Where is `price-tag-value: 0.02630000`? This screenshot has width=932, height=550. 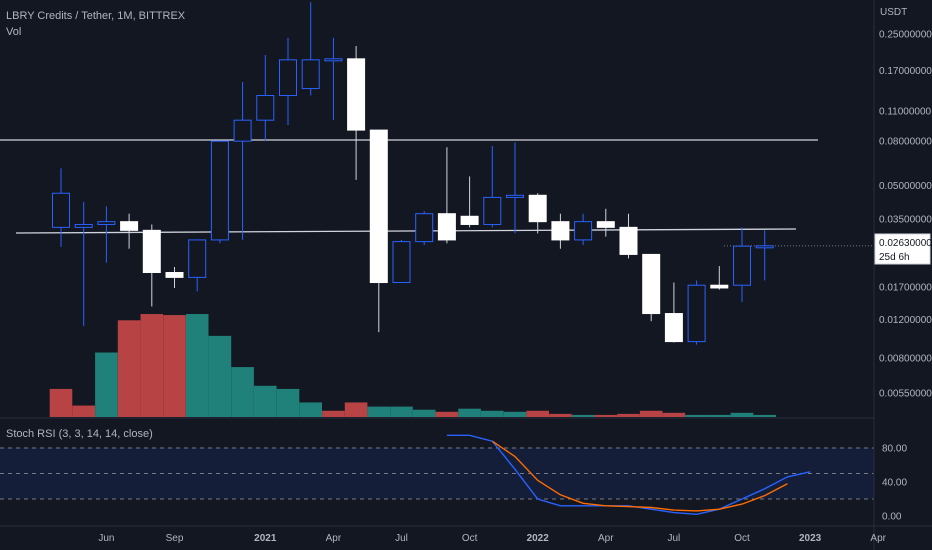
price-tag-value: 0.02630000 is located at coordinates (905, 243).